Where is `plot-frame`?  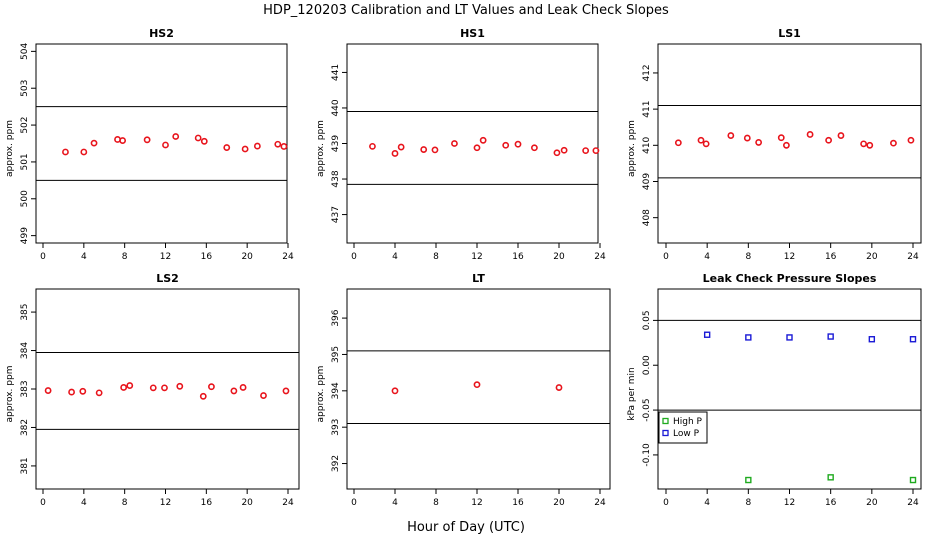 plot-frame is located at coordinates (161, 143).